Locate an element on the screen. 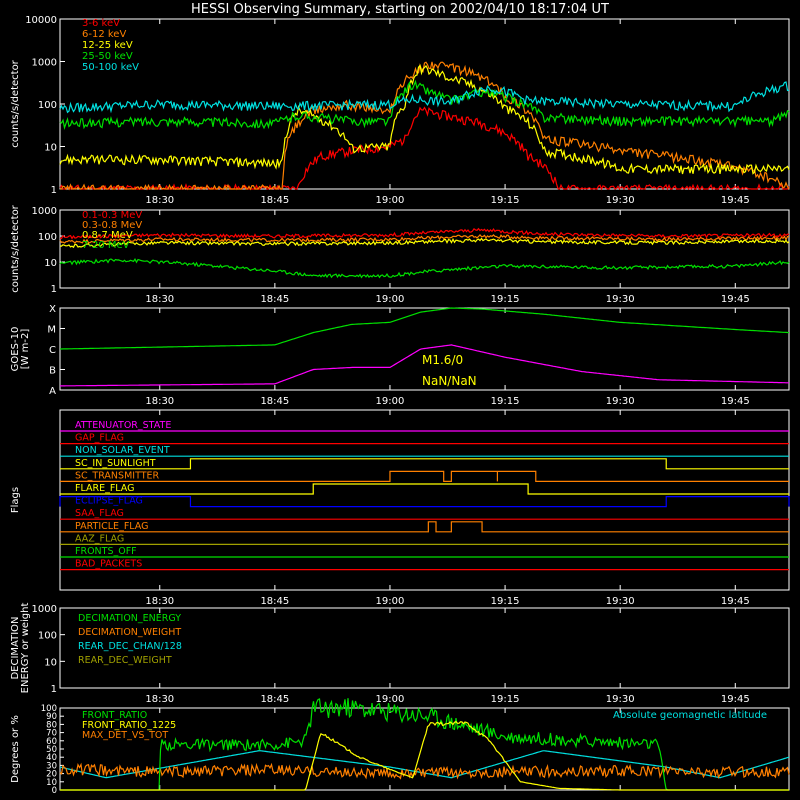 The width and height of the screenshot is (800, 800). legend-entry: FRONT_RATIO is located at coordinates (114, 715).